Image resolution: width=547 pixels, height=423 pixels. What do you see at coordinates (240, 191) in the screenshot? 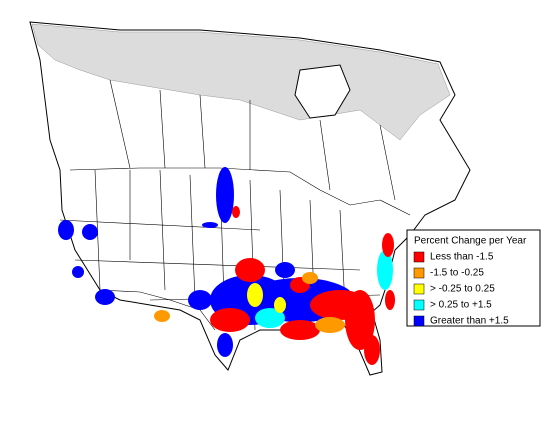
I see `us-canada-border` at bounding box center [240, 191].